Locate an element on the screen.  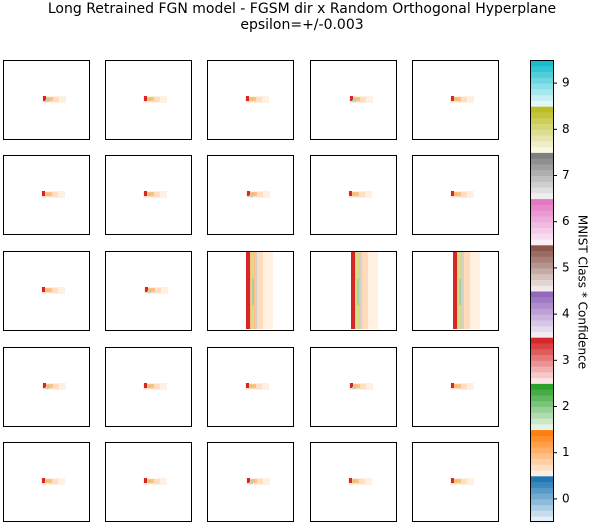
colorbar-tick-label: 0 is located at coordinates (566, 498).